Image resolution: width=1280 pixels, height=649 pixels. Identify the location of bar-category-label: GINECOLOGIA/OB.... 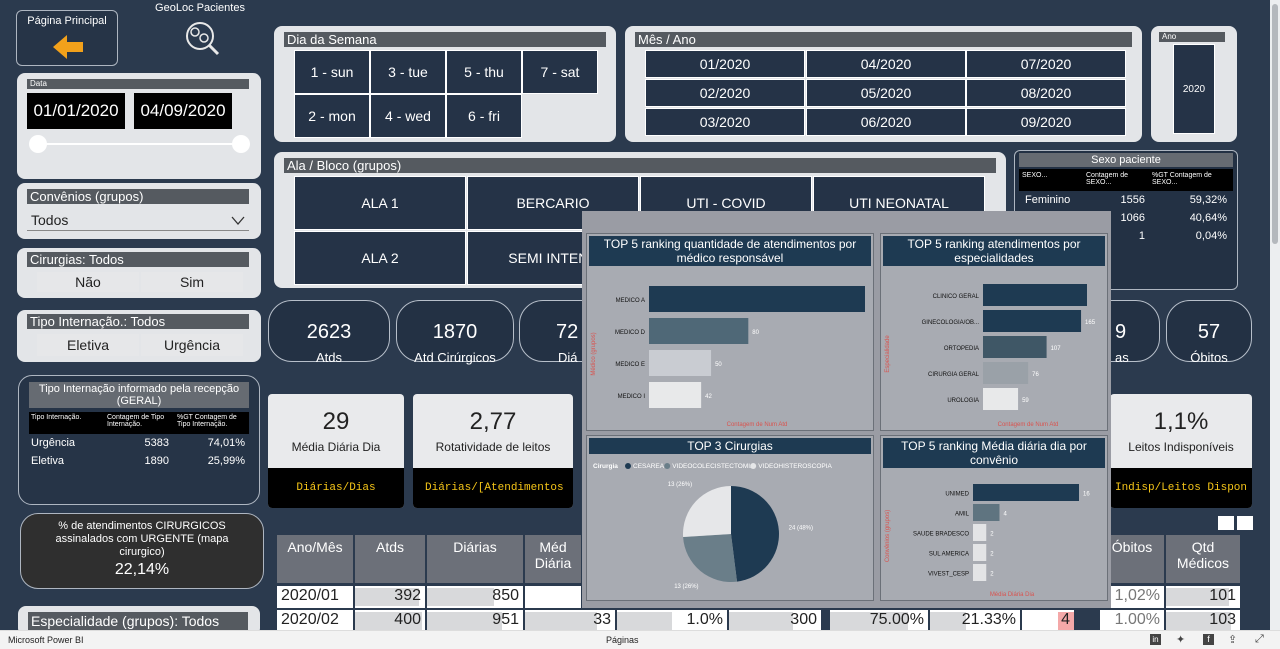
(951, 323).